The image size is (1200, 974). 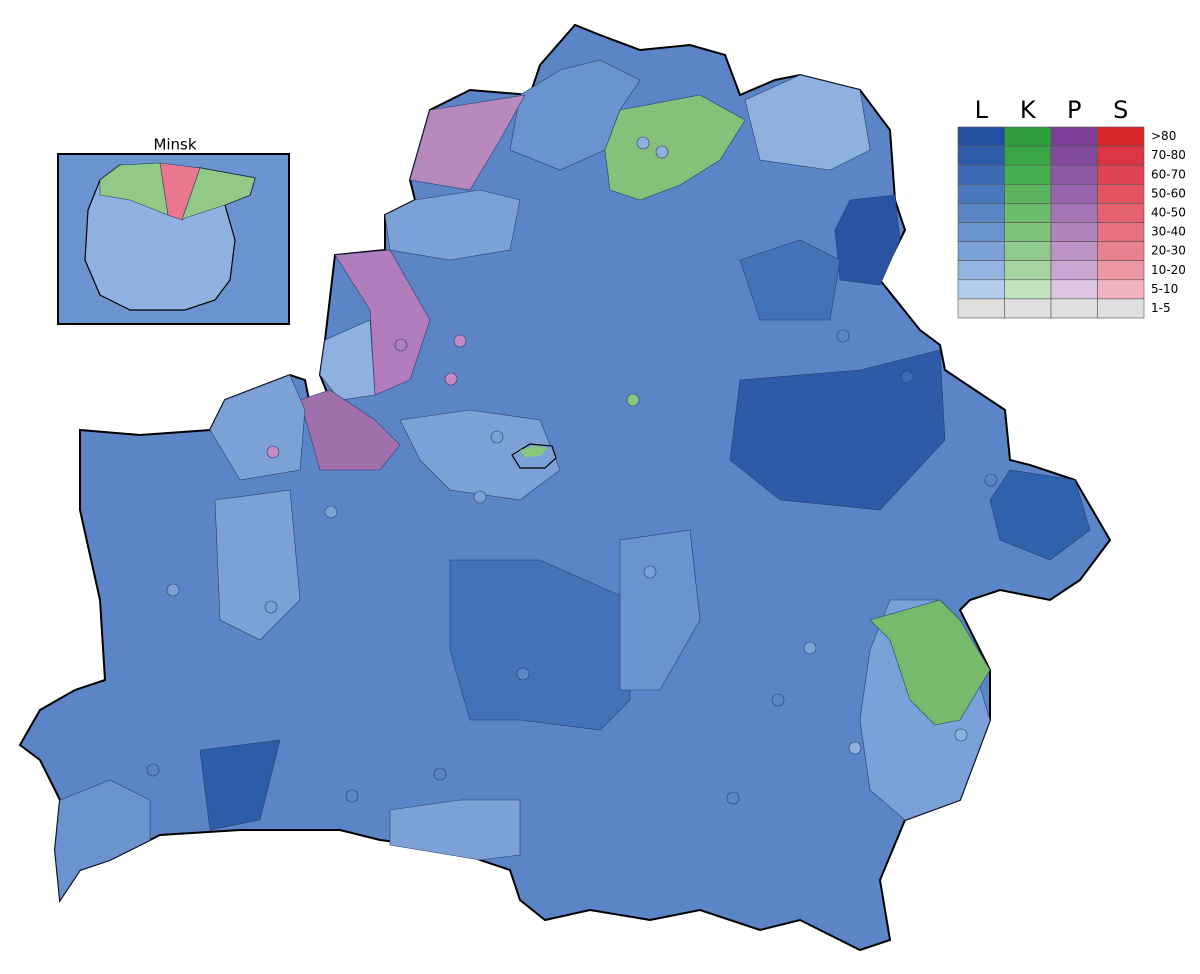 What do you see at coordinates (1168, 212) in the screenshot?
I see `legend-row-label: 40-50` at bounding box center [1168, 212].